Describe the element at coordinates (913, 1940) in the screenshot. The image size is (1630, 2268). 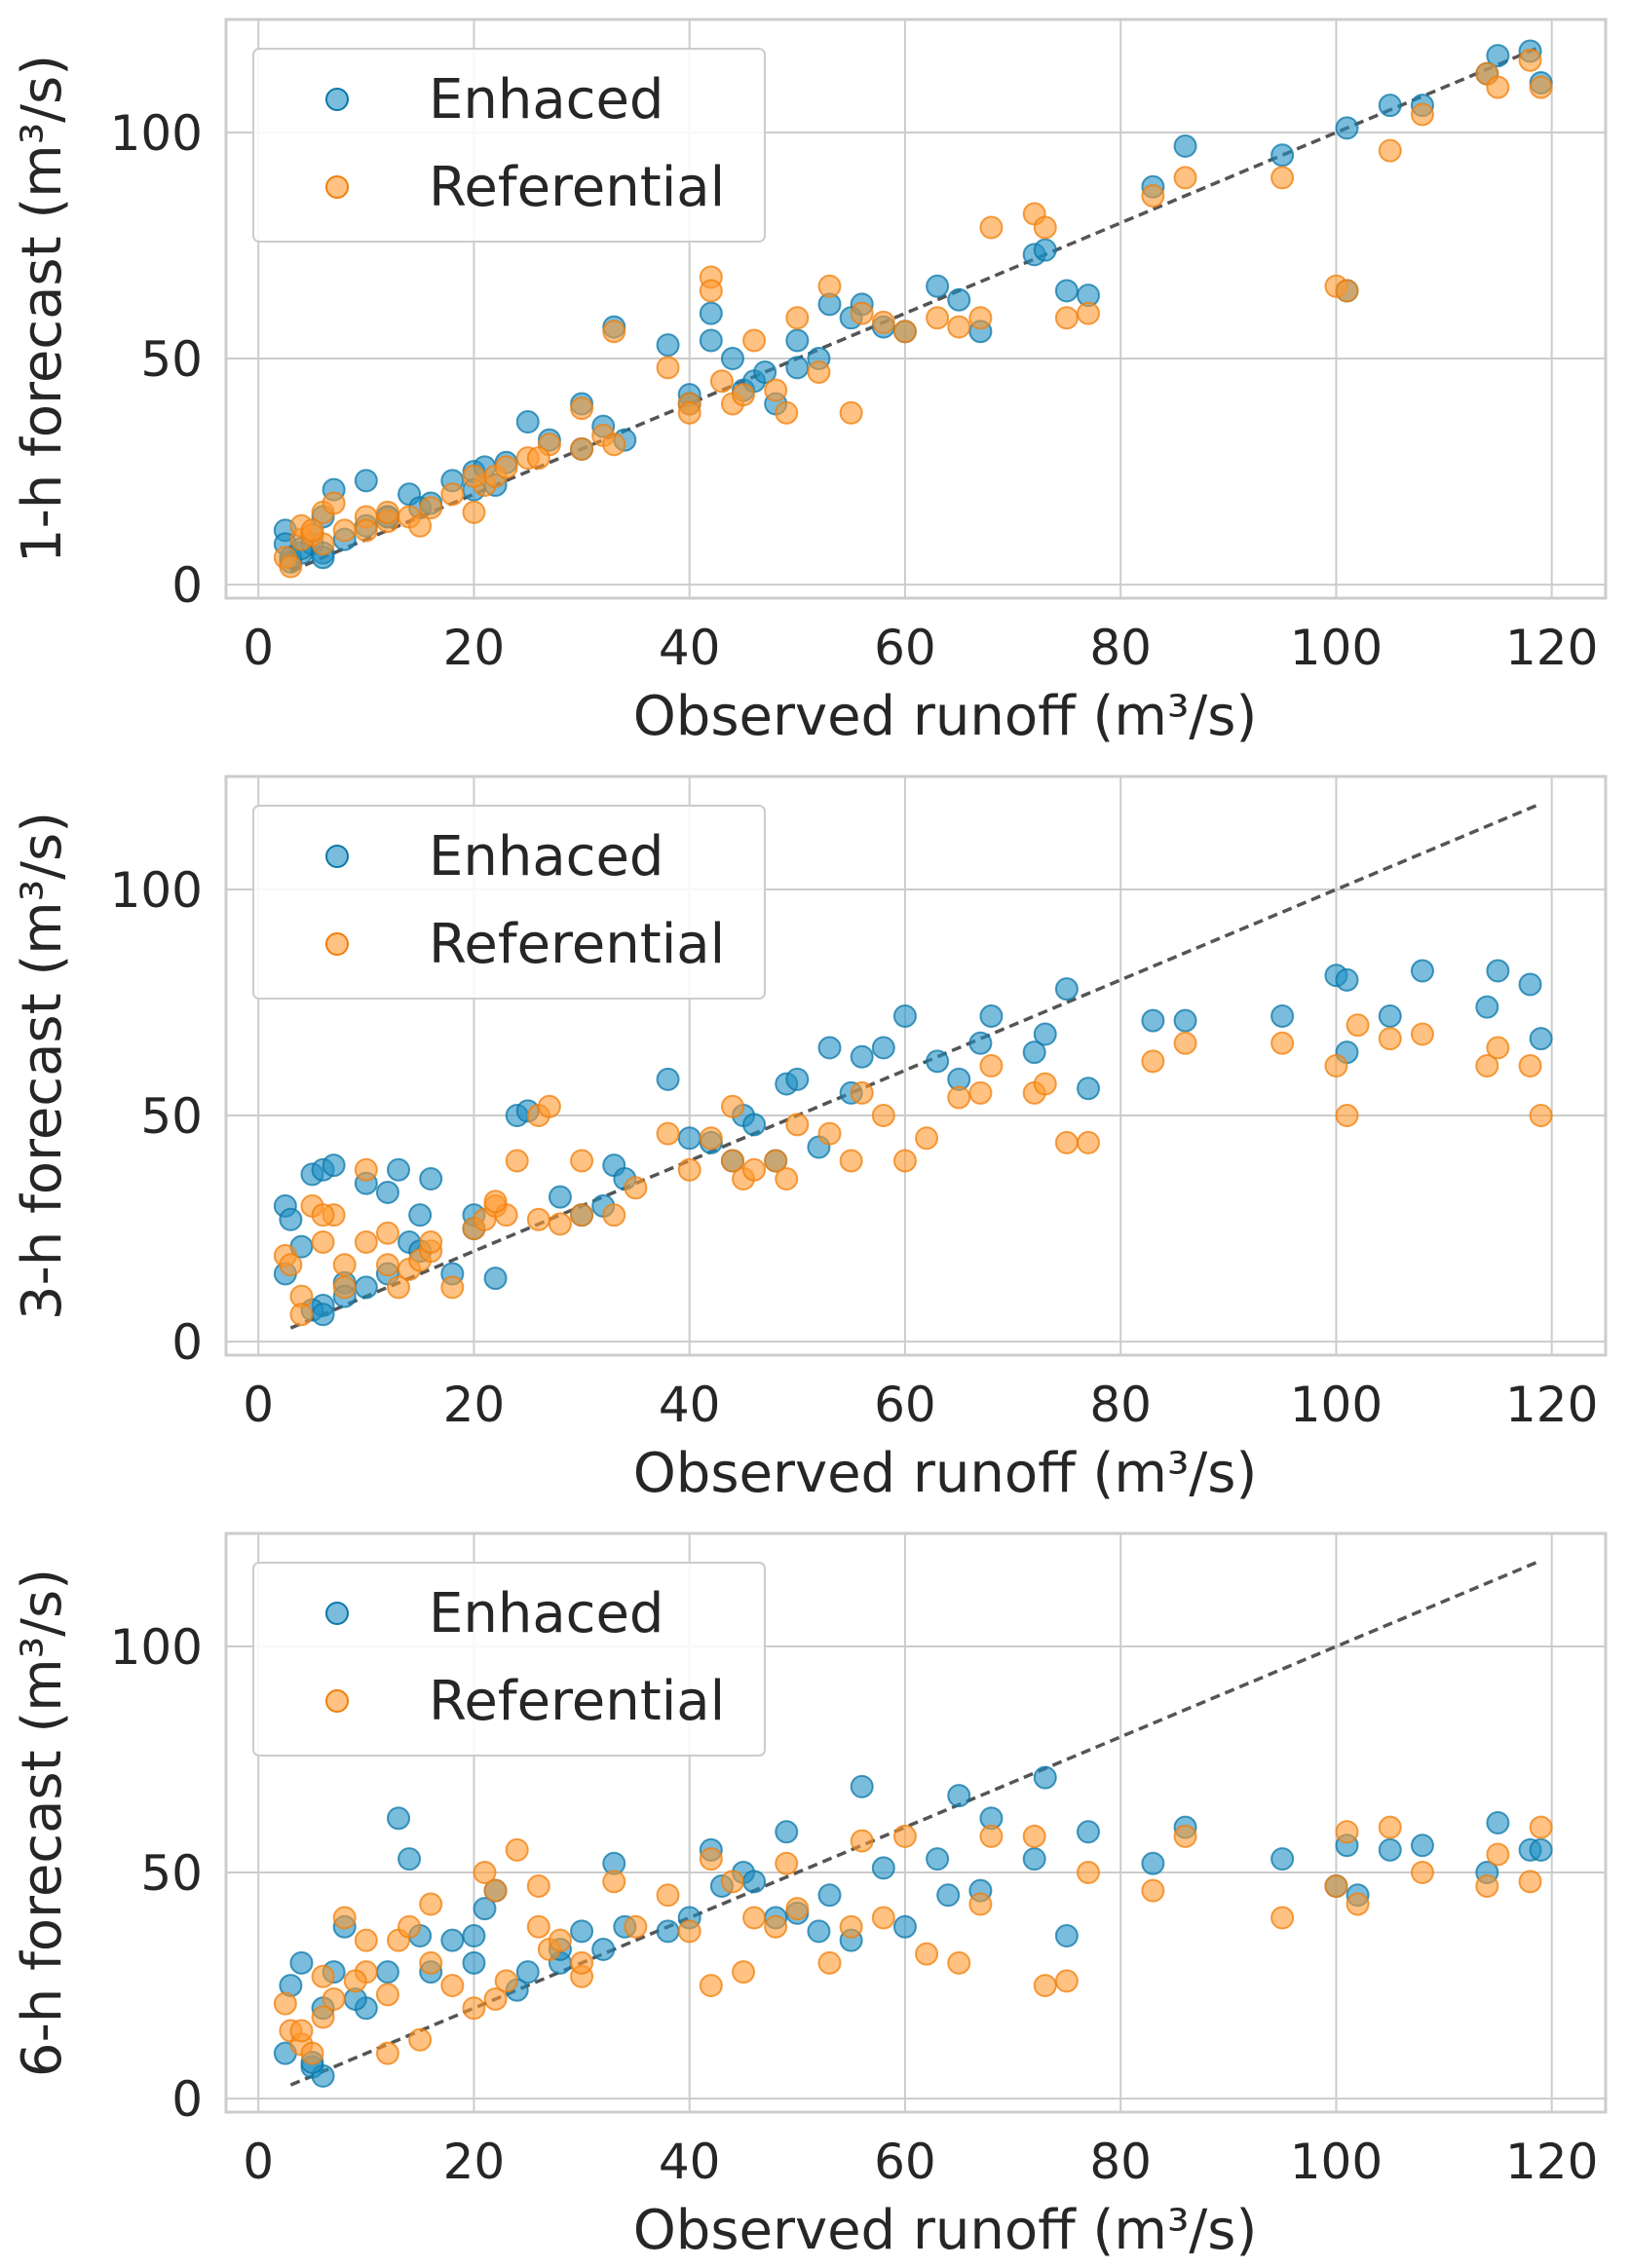
I see `series-referential` at that location.